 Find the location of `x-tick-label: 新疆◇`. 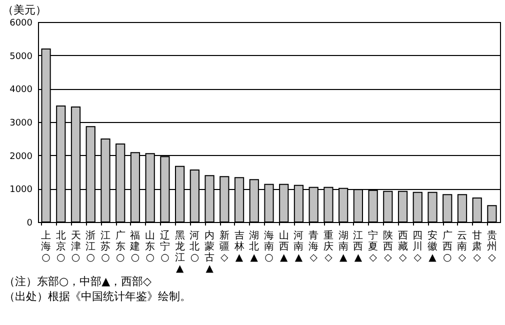

x-tick-label: 新疆◇ is located at coordinates (224, 247).